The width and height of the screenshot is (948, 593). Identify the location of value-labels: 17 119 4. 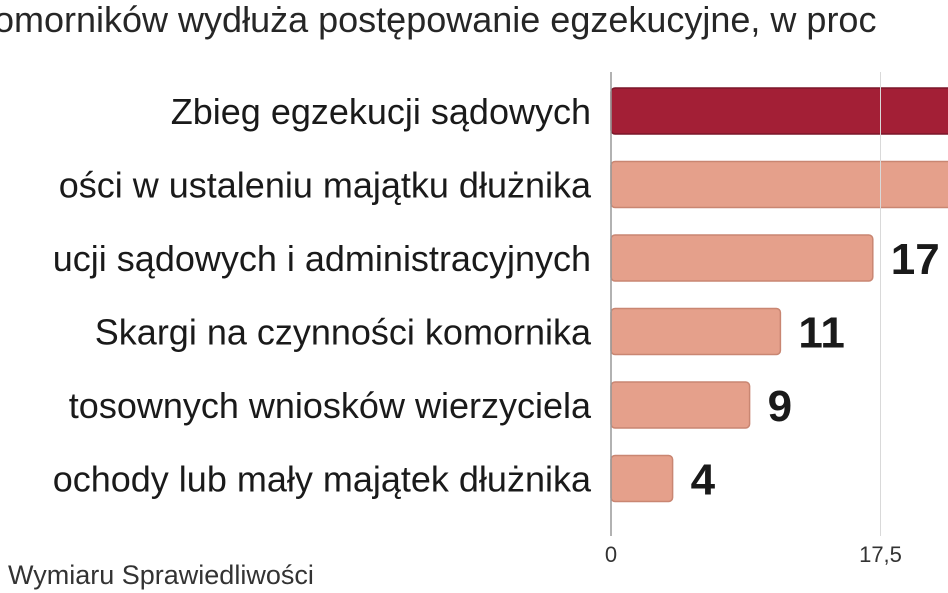
(815, 370).